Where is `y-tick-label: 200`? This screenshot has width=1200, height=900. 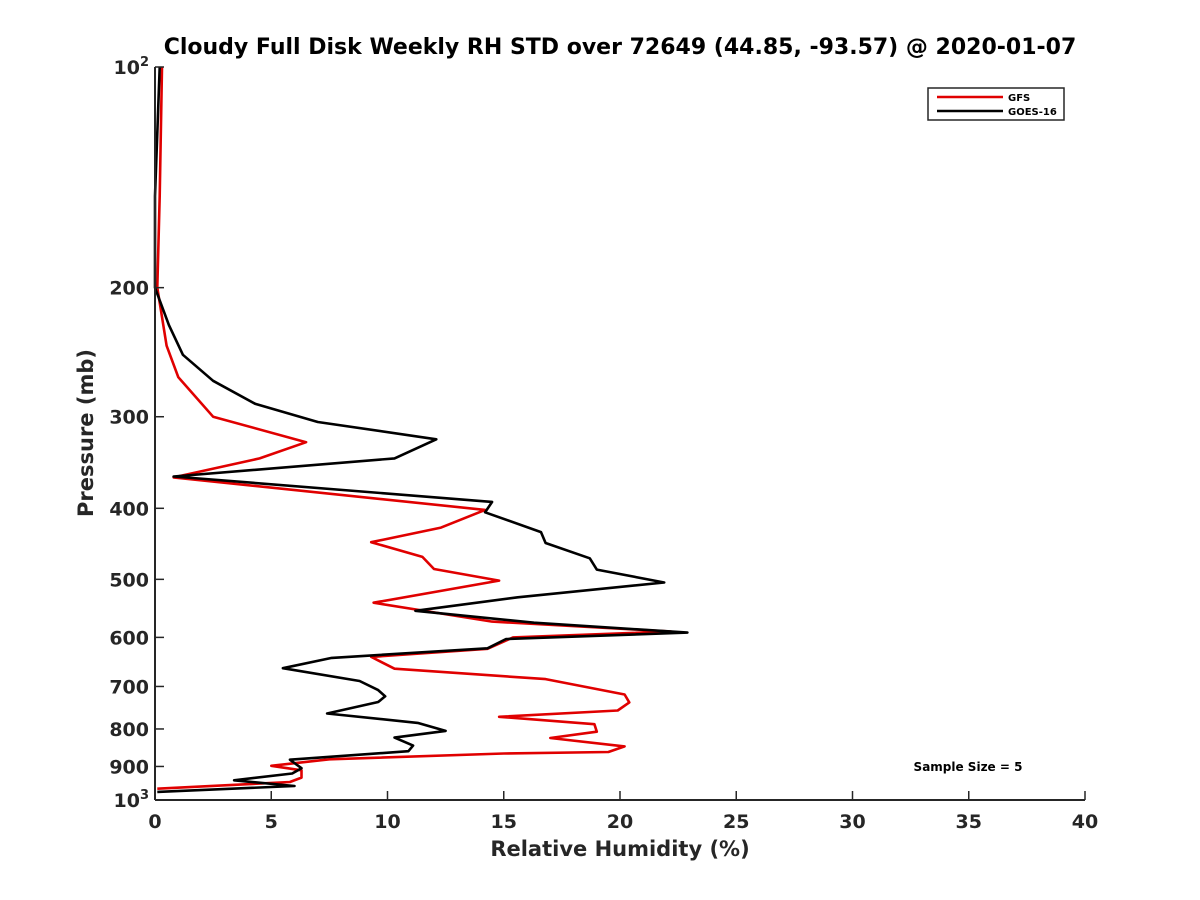 y-tick-label: 200 is located at coordinates (129, 289).